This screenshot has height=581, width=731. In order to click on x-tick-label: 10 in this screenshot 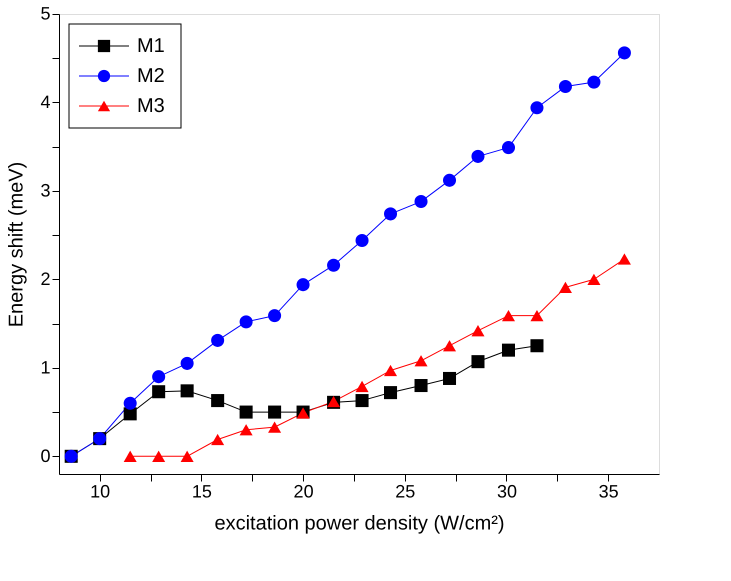, I will do `click(100, 492)`.